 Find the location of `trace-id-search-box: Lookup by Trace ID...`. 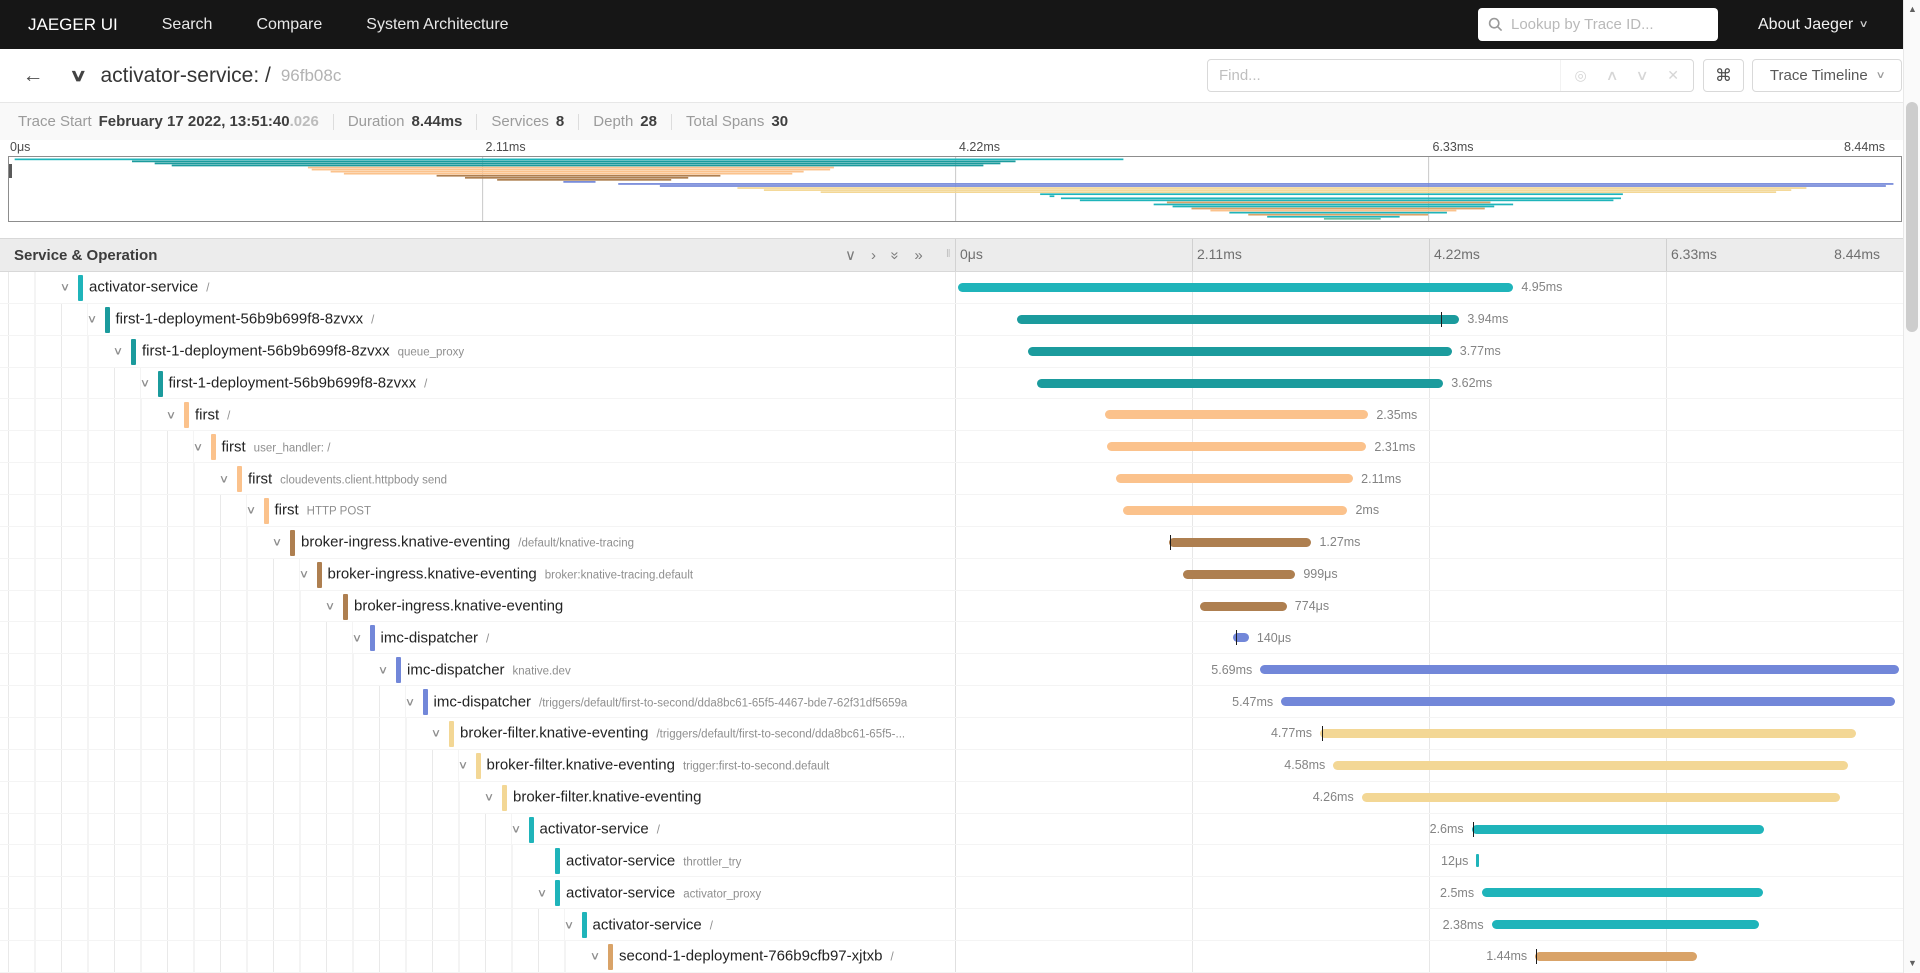

trace-id-search-box: Lookup by Trace ID... is located at coordinates (1598, 24).